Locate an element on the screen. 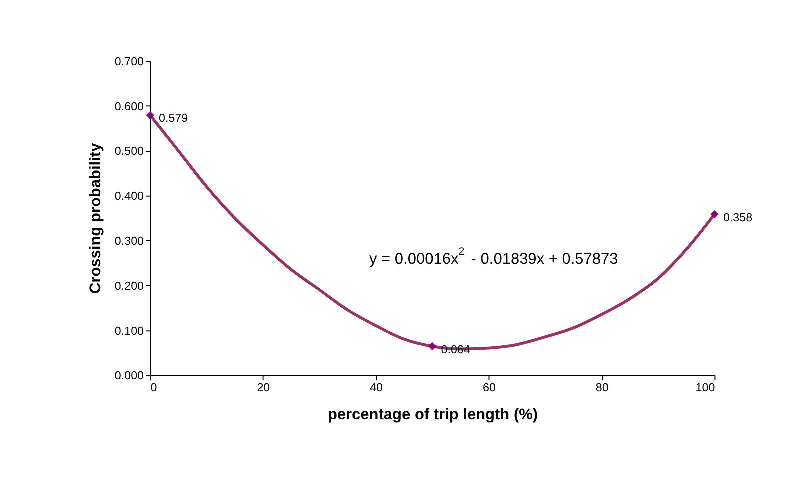  x-axis-title: percentage of trip length (%) is located at coordinates (433, 415).